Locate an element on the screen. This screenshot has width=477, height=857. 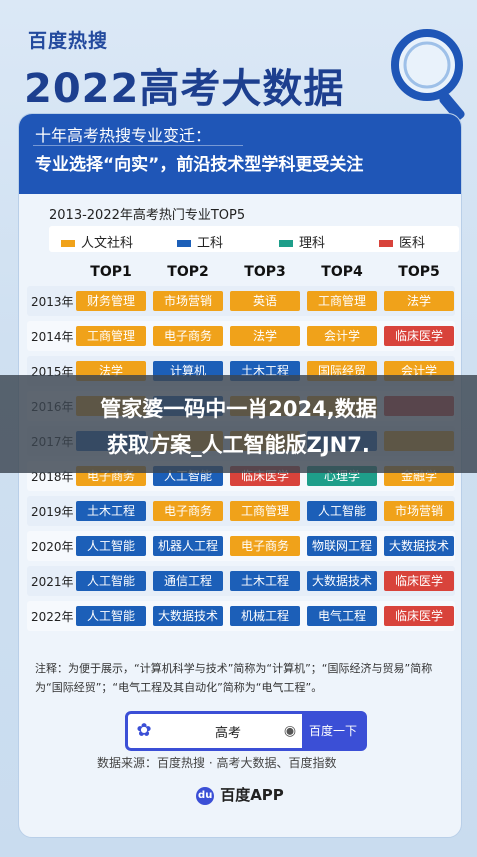
table-row: 2014年 工商管理 电子商务 法学 会计学 临床医学 is located at coordinates (241, 336).